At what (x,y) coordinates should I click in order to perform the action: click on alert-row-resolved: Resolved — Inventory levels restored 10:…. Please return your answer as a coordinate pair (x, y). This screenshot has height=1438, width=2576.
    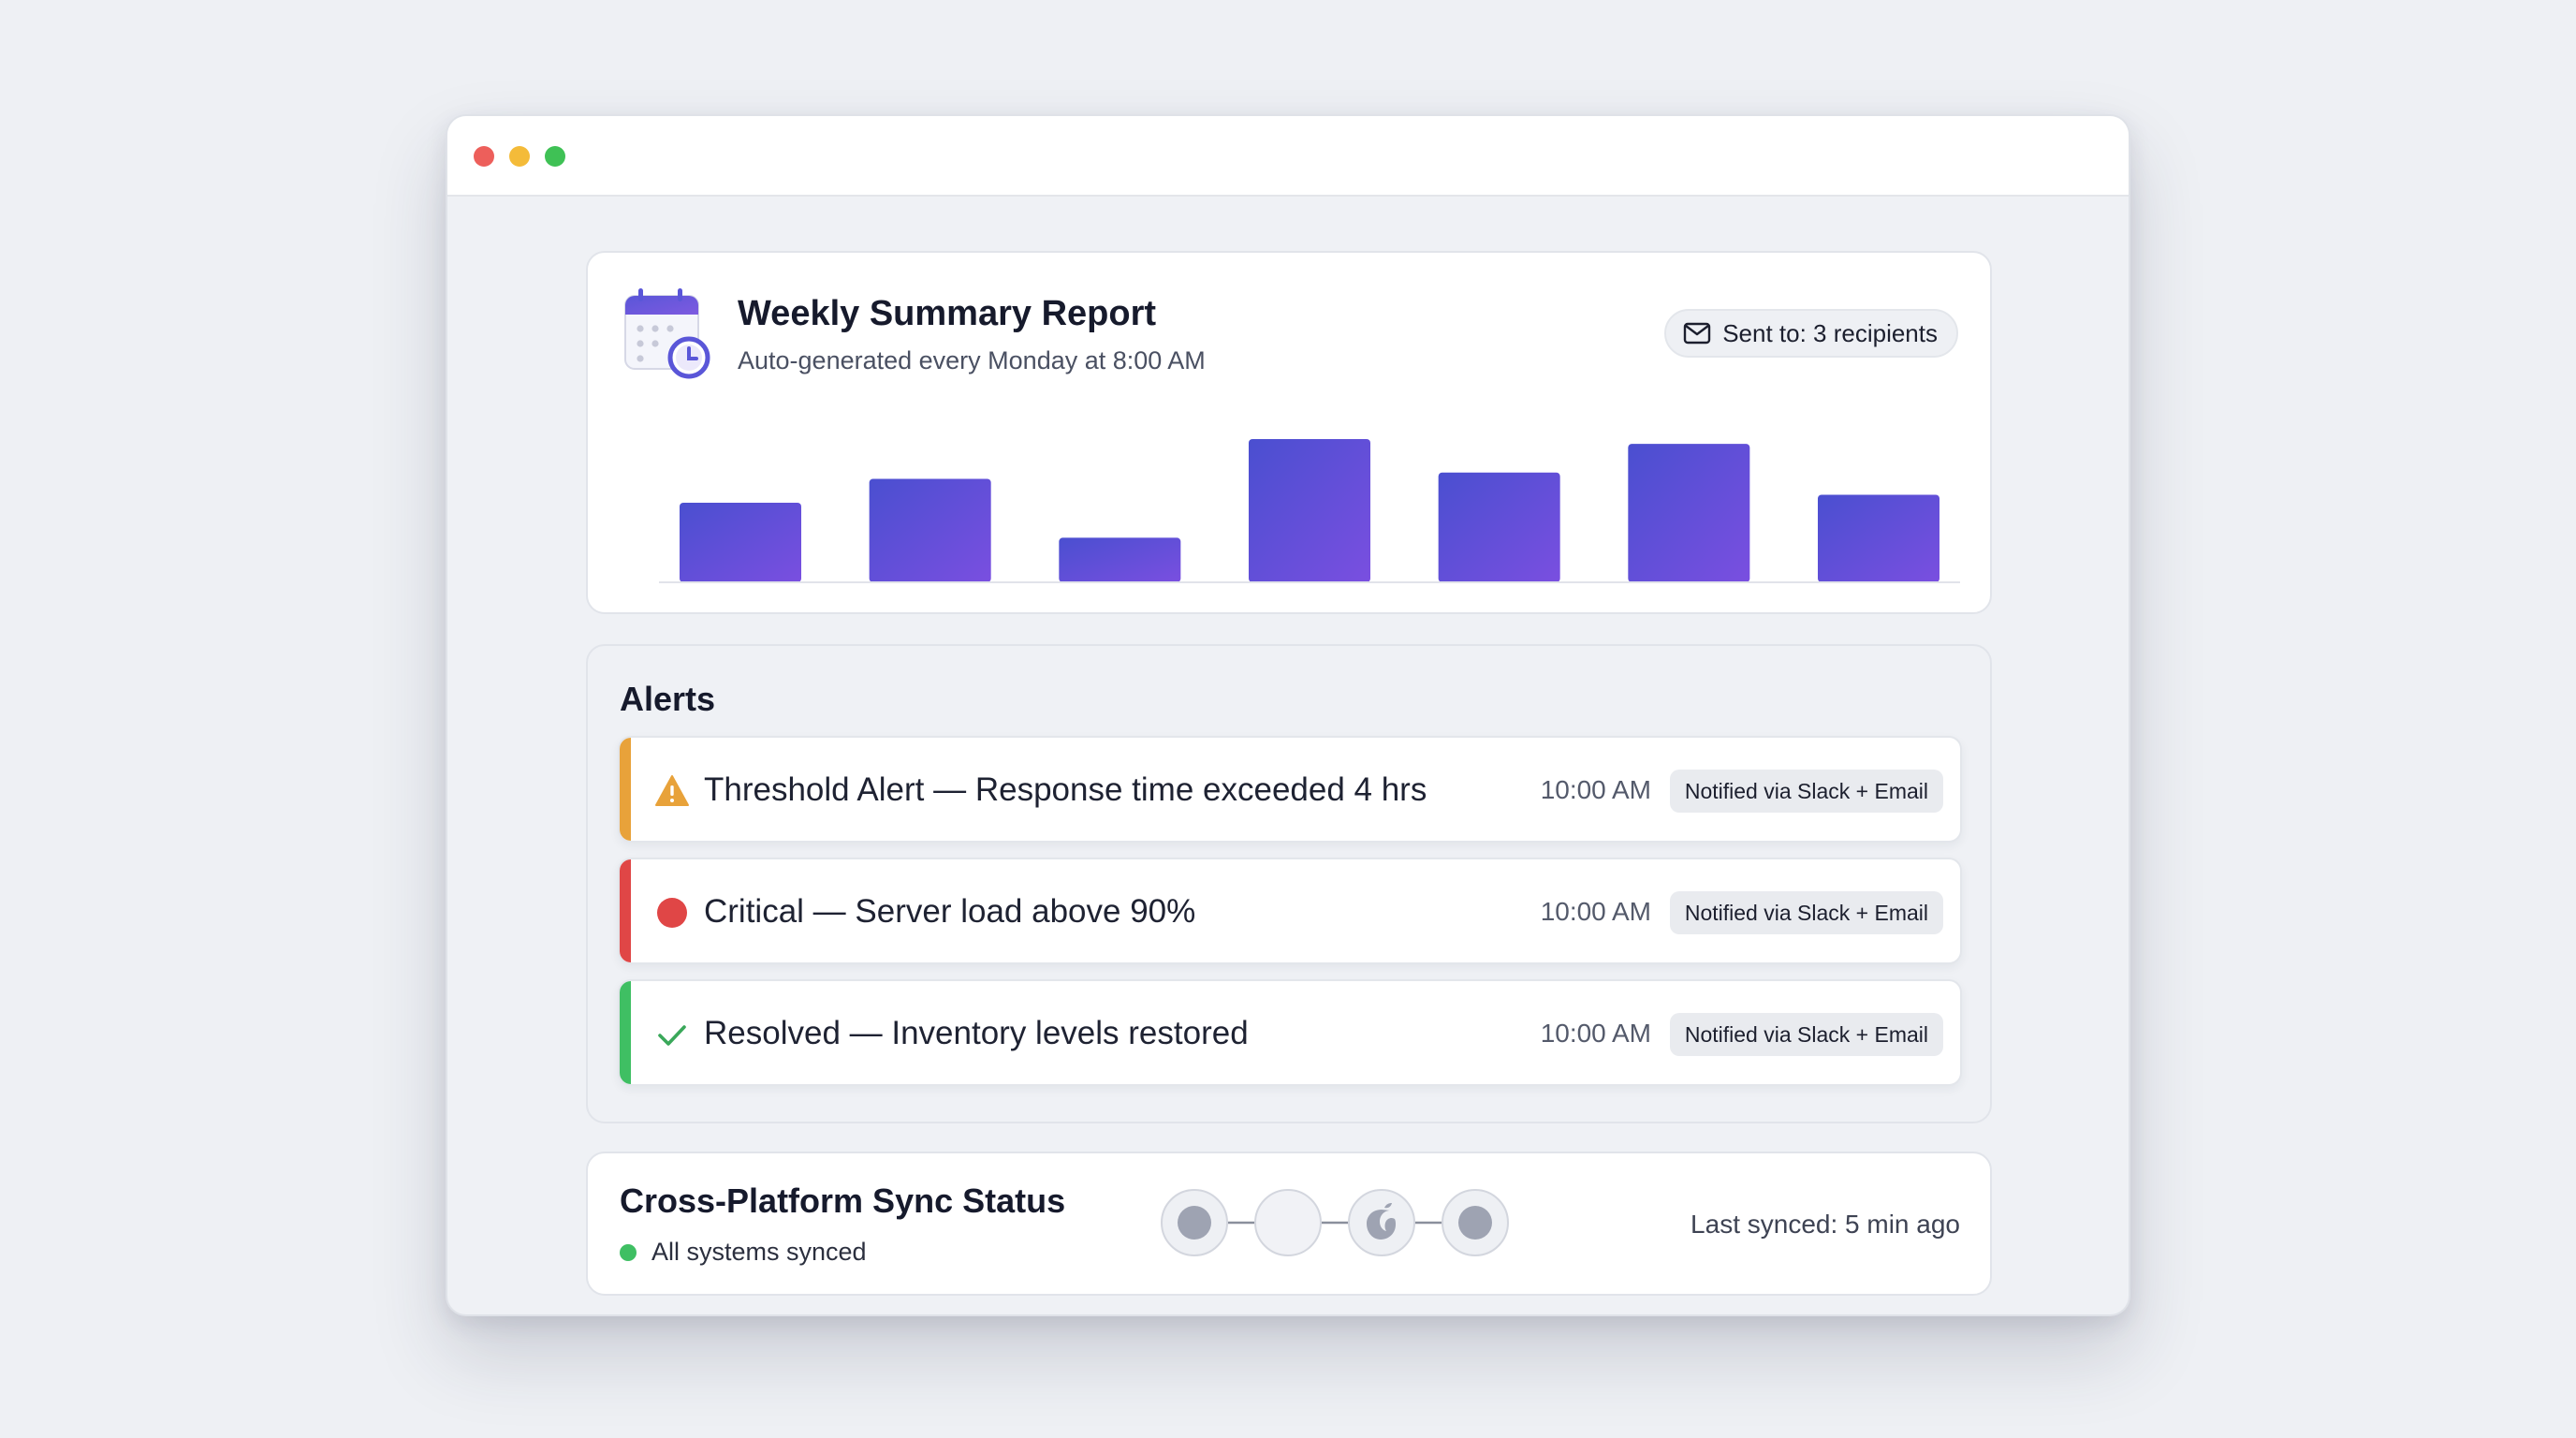
    Looking at the image, I should click on (1290, 1032).